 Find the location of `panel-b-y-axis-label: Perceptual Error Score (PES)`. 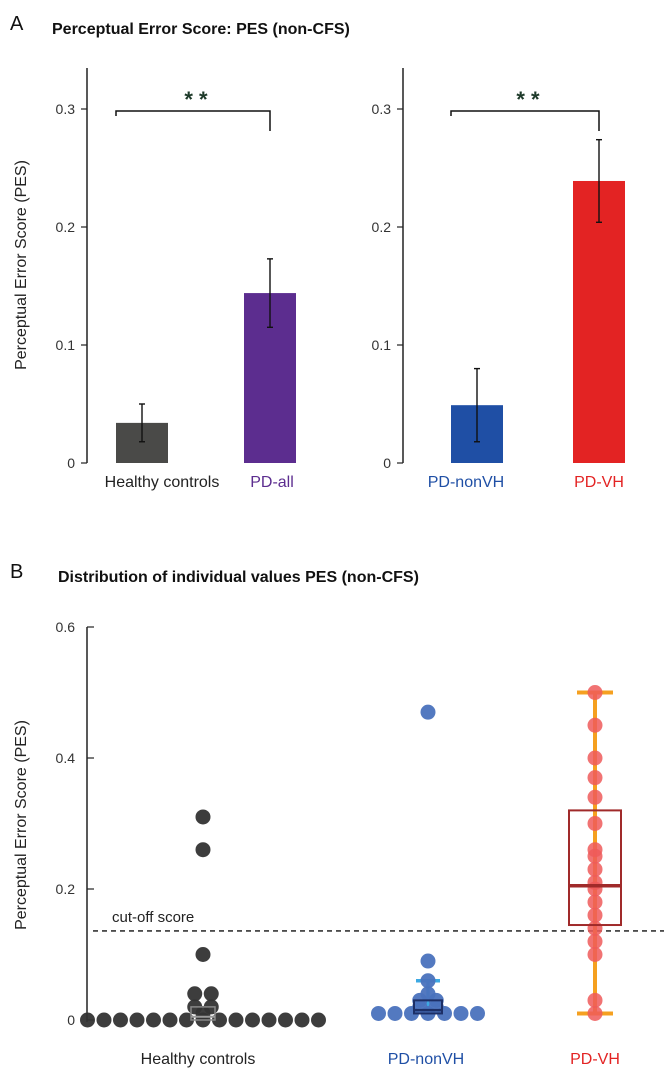

panel-b-y-axis-label: Perceptual Error Score (PES) is located at coordinates (21, 825).